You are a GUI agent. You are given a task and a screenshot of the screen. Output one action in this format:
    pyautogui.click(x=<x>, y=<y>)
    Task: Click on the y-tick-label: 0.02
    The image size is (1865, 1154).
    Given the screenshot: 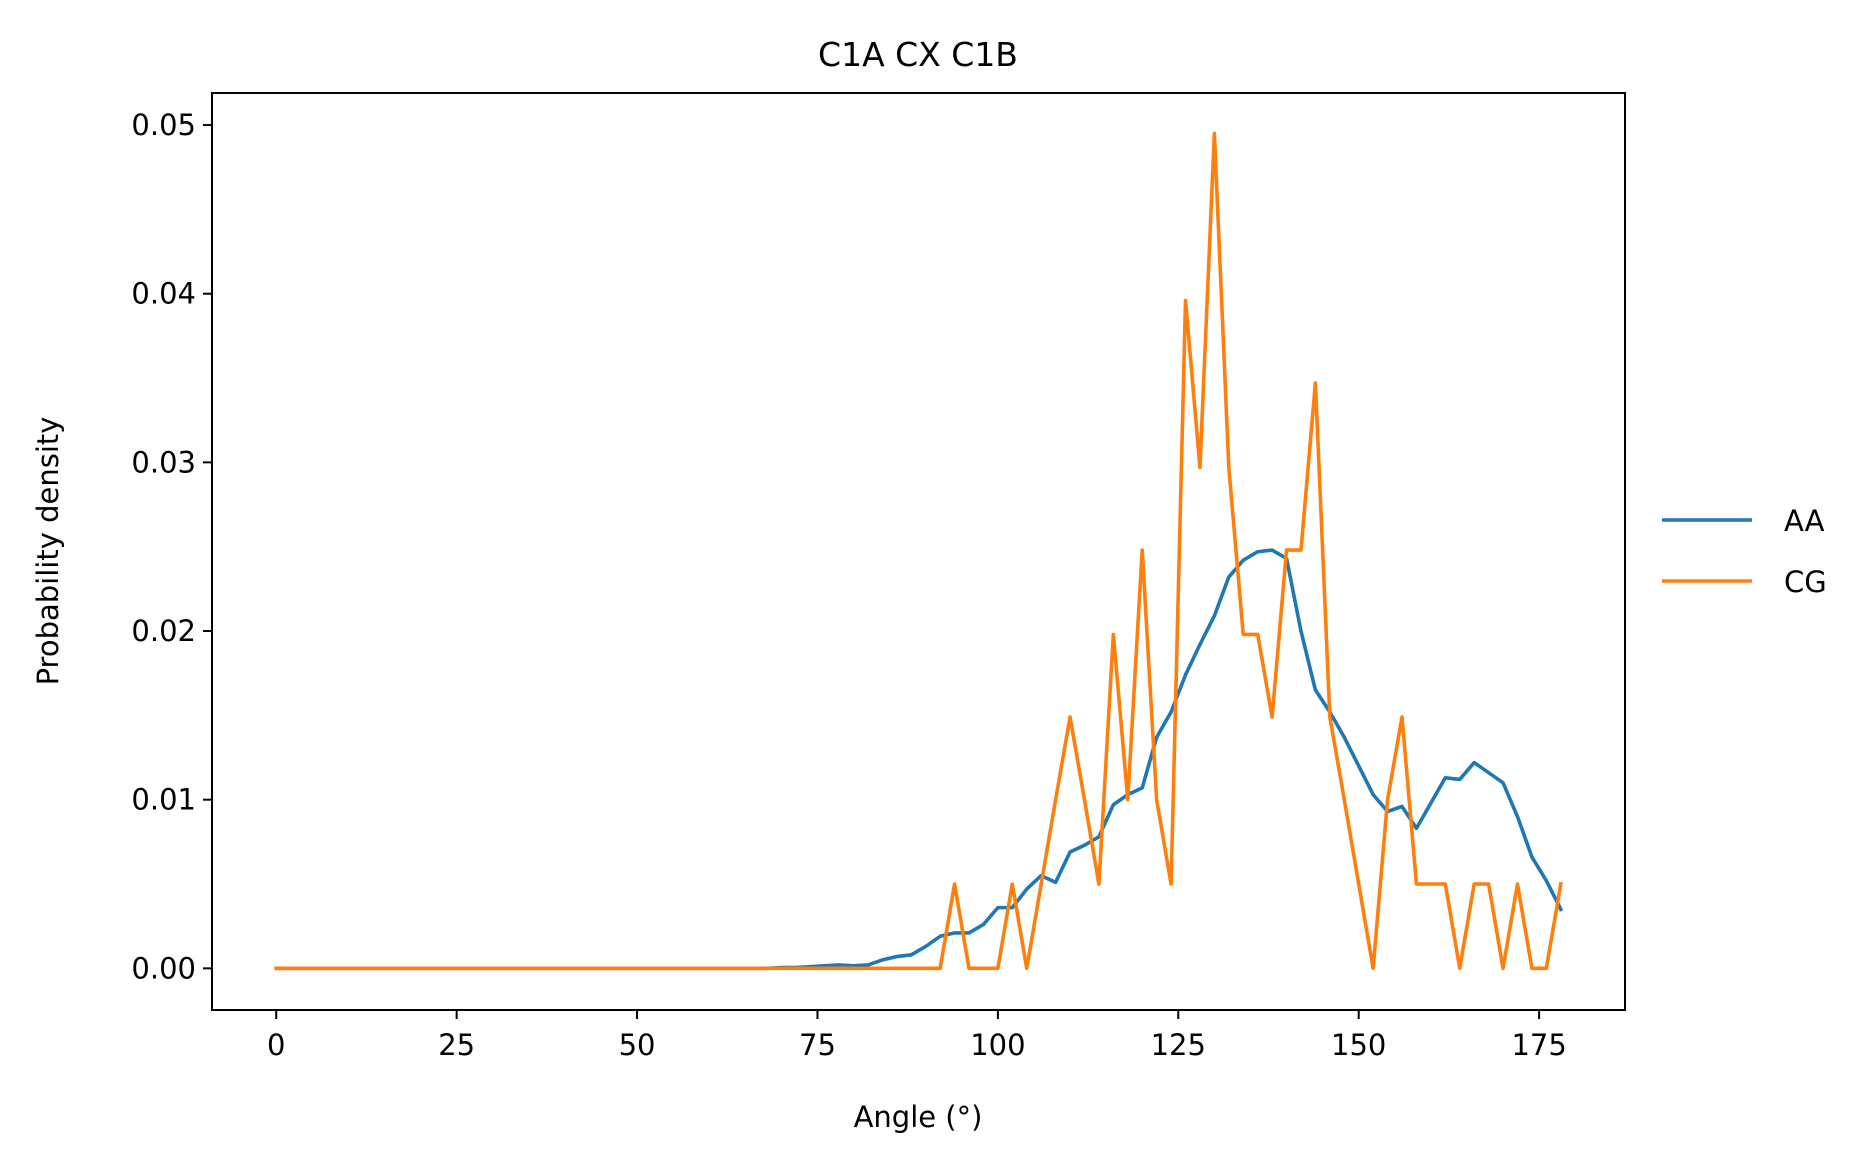 What is the action you would take?
    pyautogui.click(x=163, y=631)
    